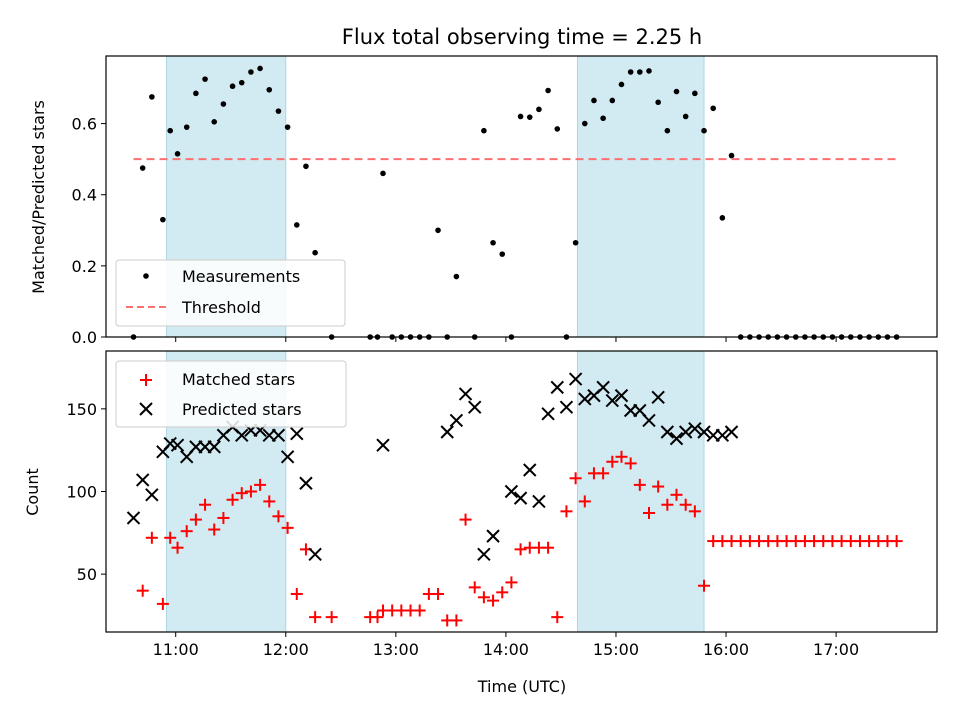 The image size is (960, 720). I want to click on ratio-y-ticks: 0.0 0.2 0.4 0.6, so click(89, 231).